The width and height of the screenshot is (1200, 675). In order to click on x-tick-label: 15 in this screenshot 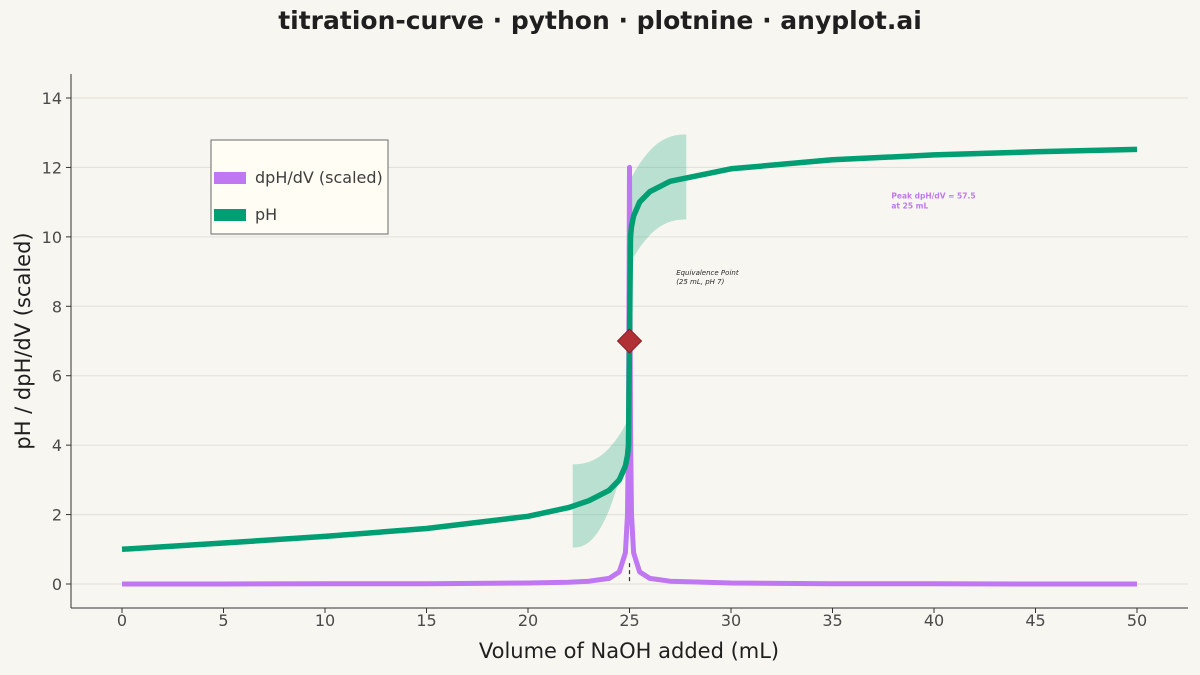, I will do `click(426, 620)`.